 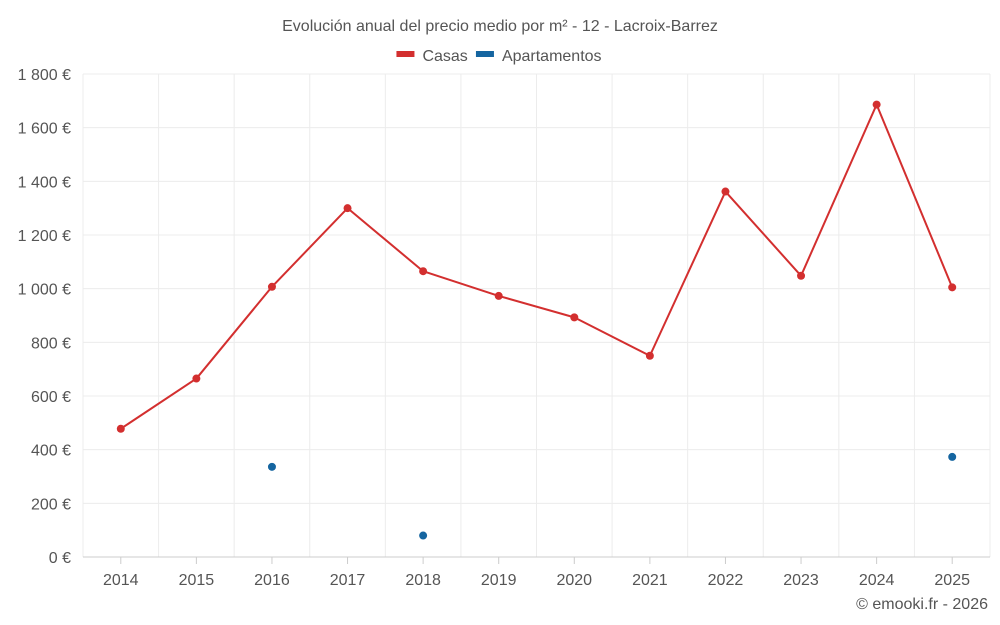 I want to click on x-tick-label: 2021, so click(x=650, y=580).